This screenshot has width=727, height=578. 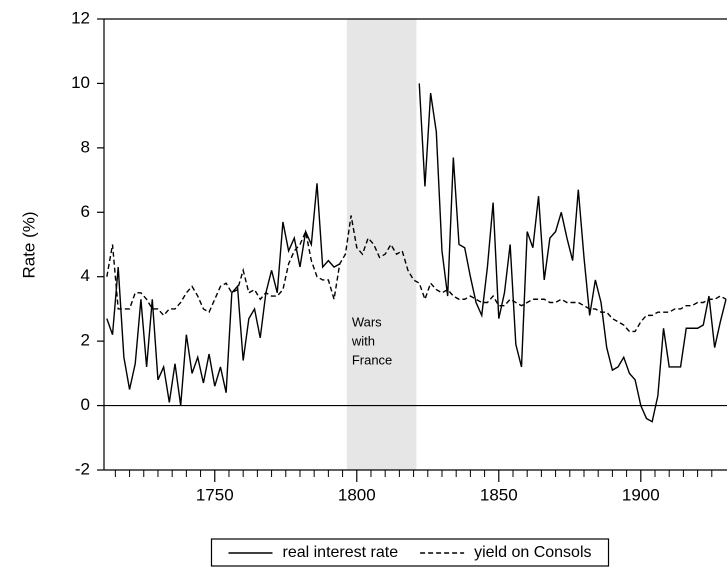 I want to click on region-label: France, so click(x=372, y=359).